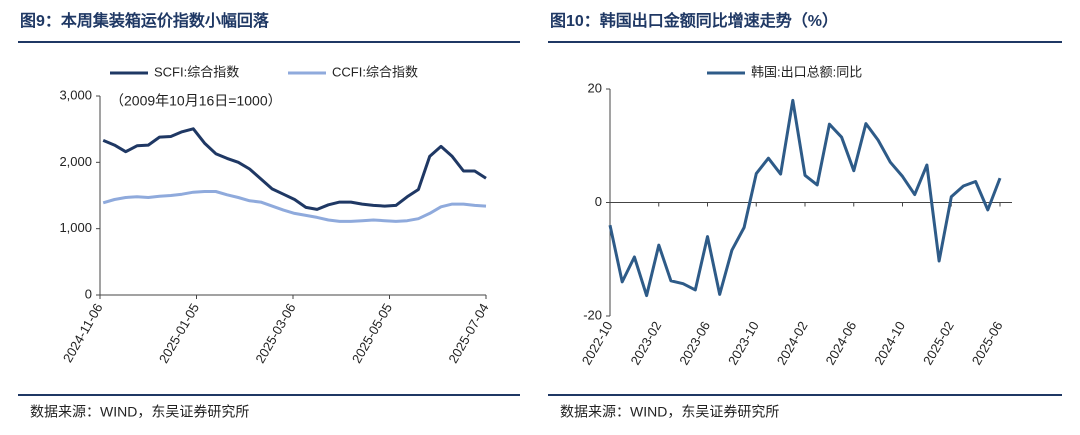  I want to click on x-tick-label: 2024-10, so click(889, 343).